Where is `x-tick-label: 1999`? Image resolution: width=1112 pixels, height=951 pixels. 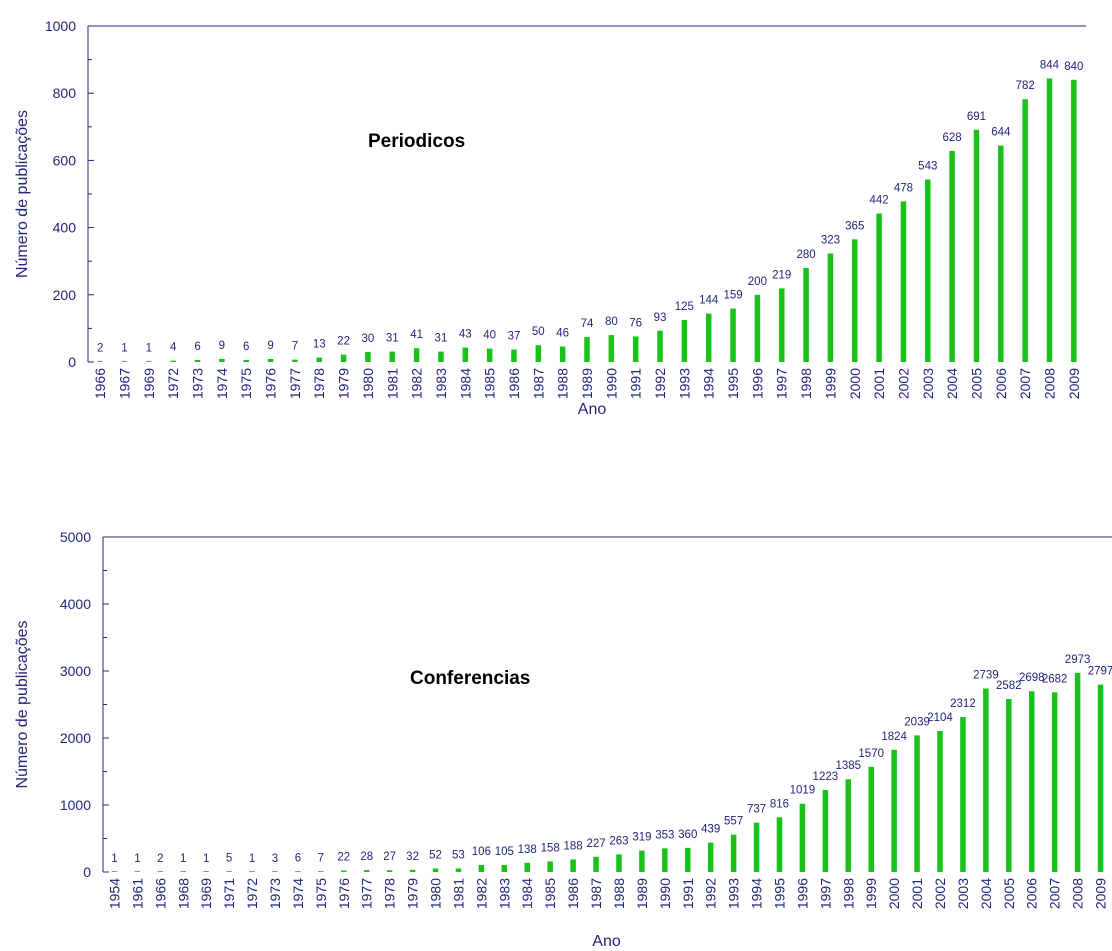
x-tick-label: 1999 is located at coordinates (830, 383).